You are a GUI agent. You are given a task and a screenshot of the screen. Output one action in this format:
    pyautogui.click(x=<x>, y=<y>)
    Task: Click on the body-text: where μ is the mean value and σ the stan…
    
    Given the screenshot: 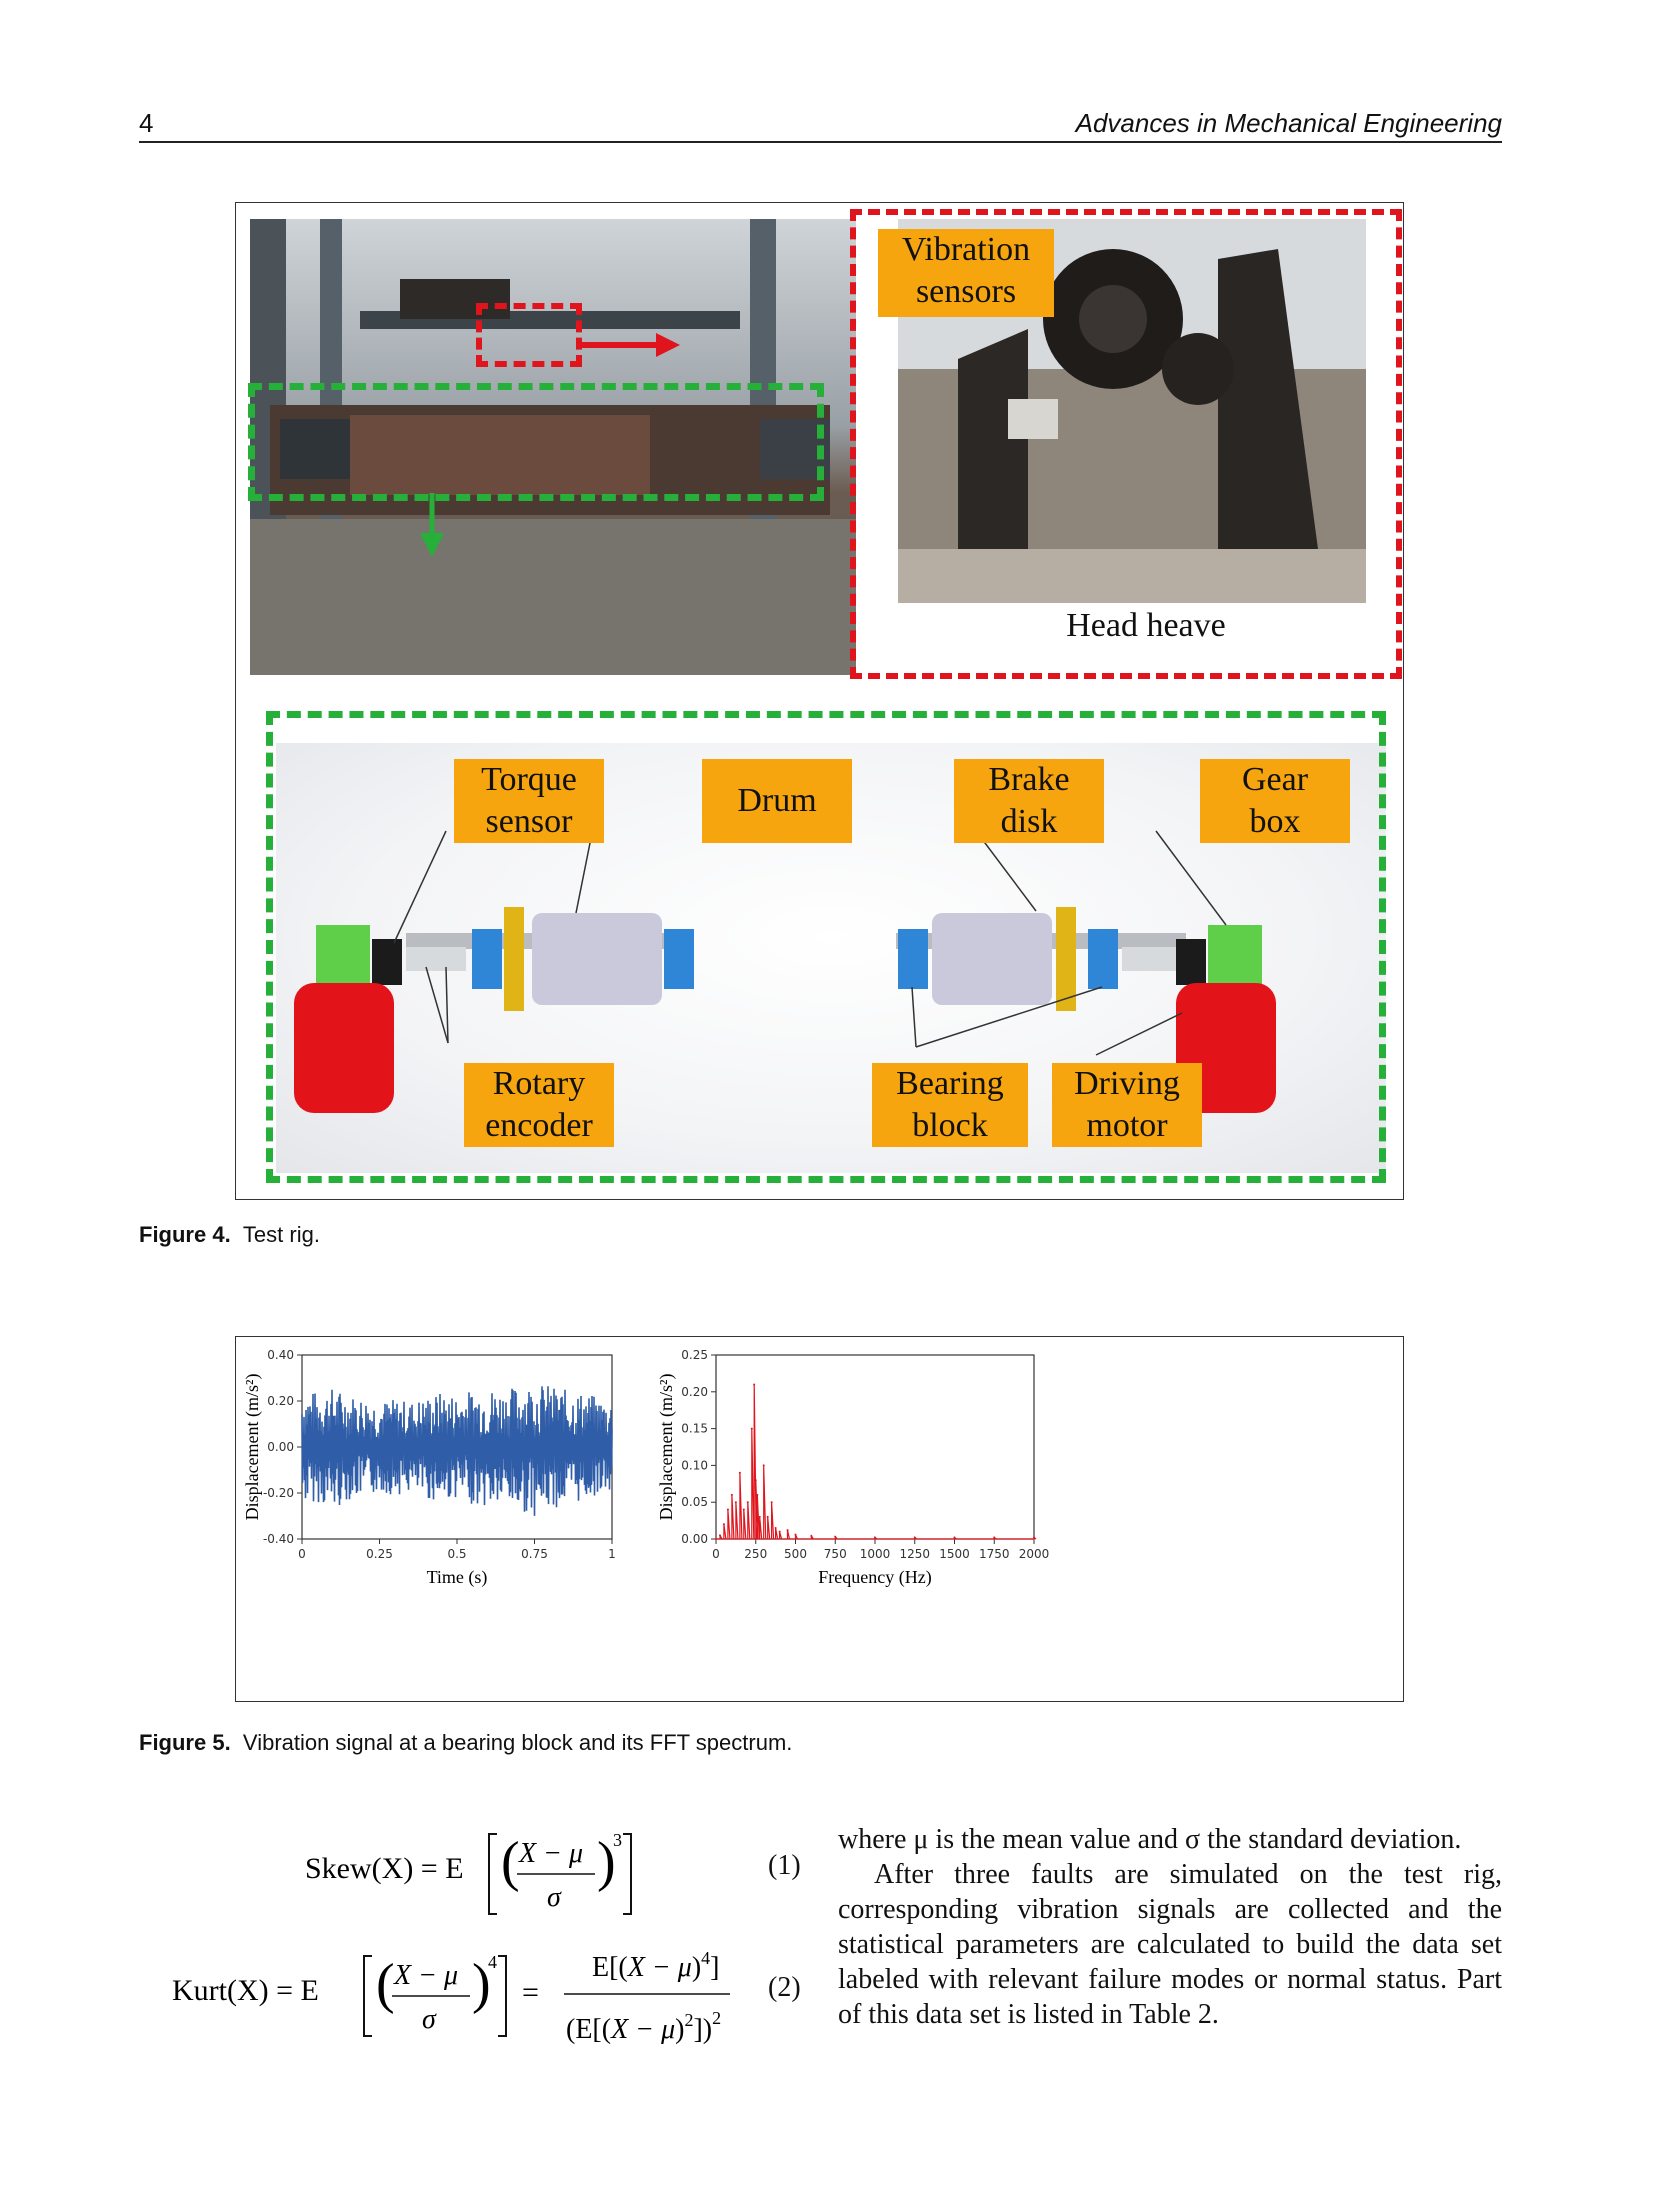 What is the action you would take?
    pyautogui.click(x=1170, y=1927)
    